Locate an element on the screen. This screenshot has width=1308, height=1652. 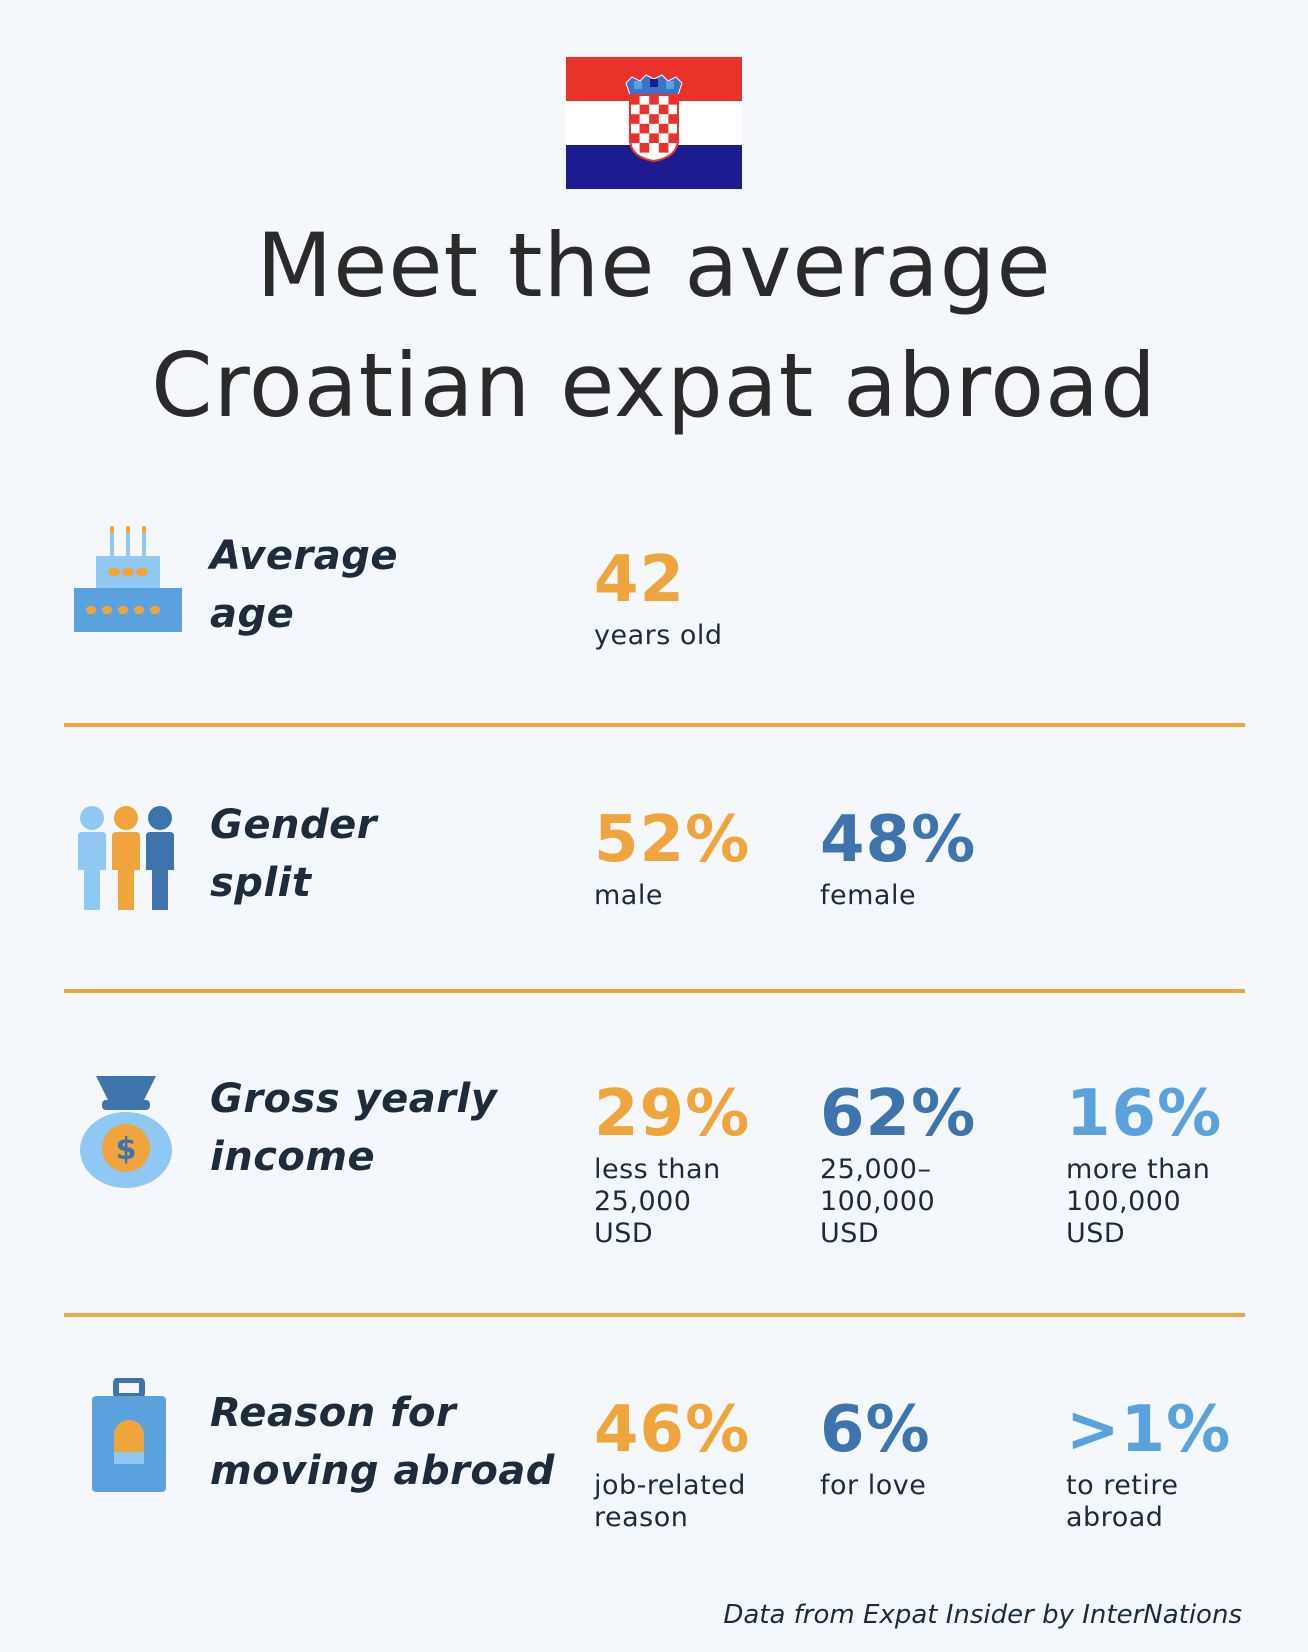
row-label-gender-split: Gender split is located at coordinates (293, 854).